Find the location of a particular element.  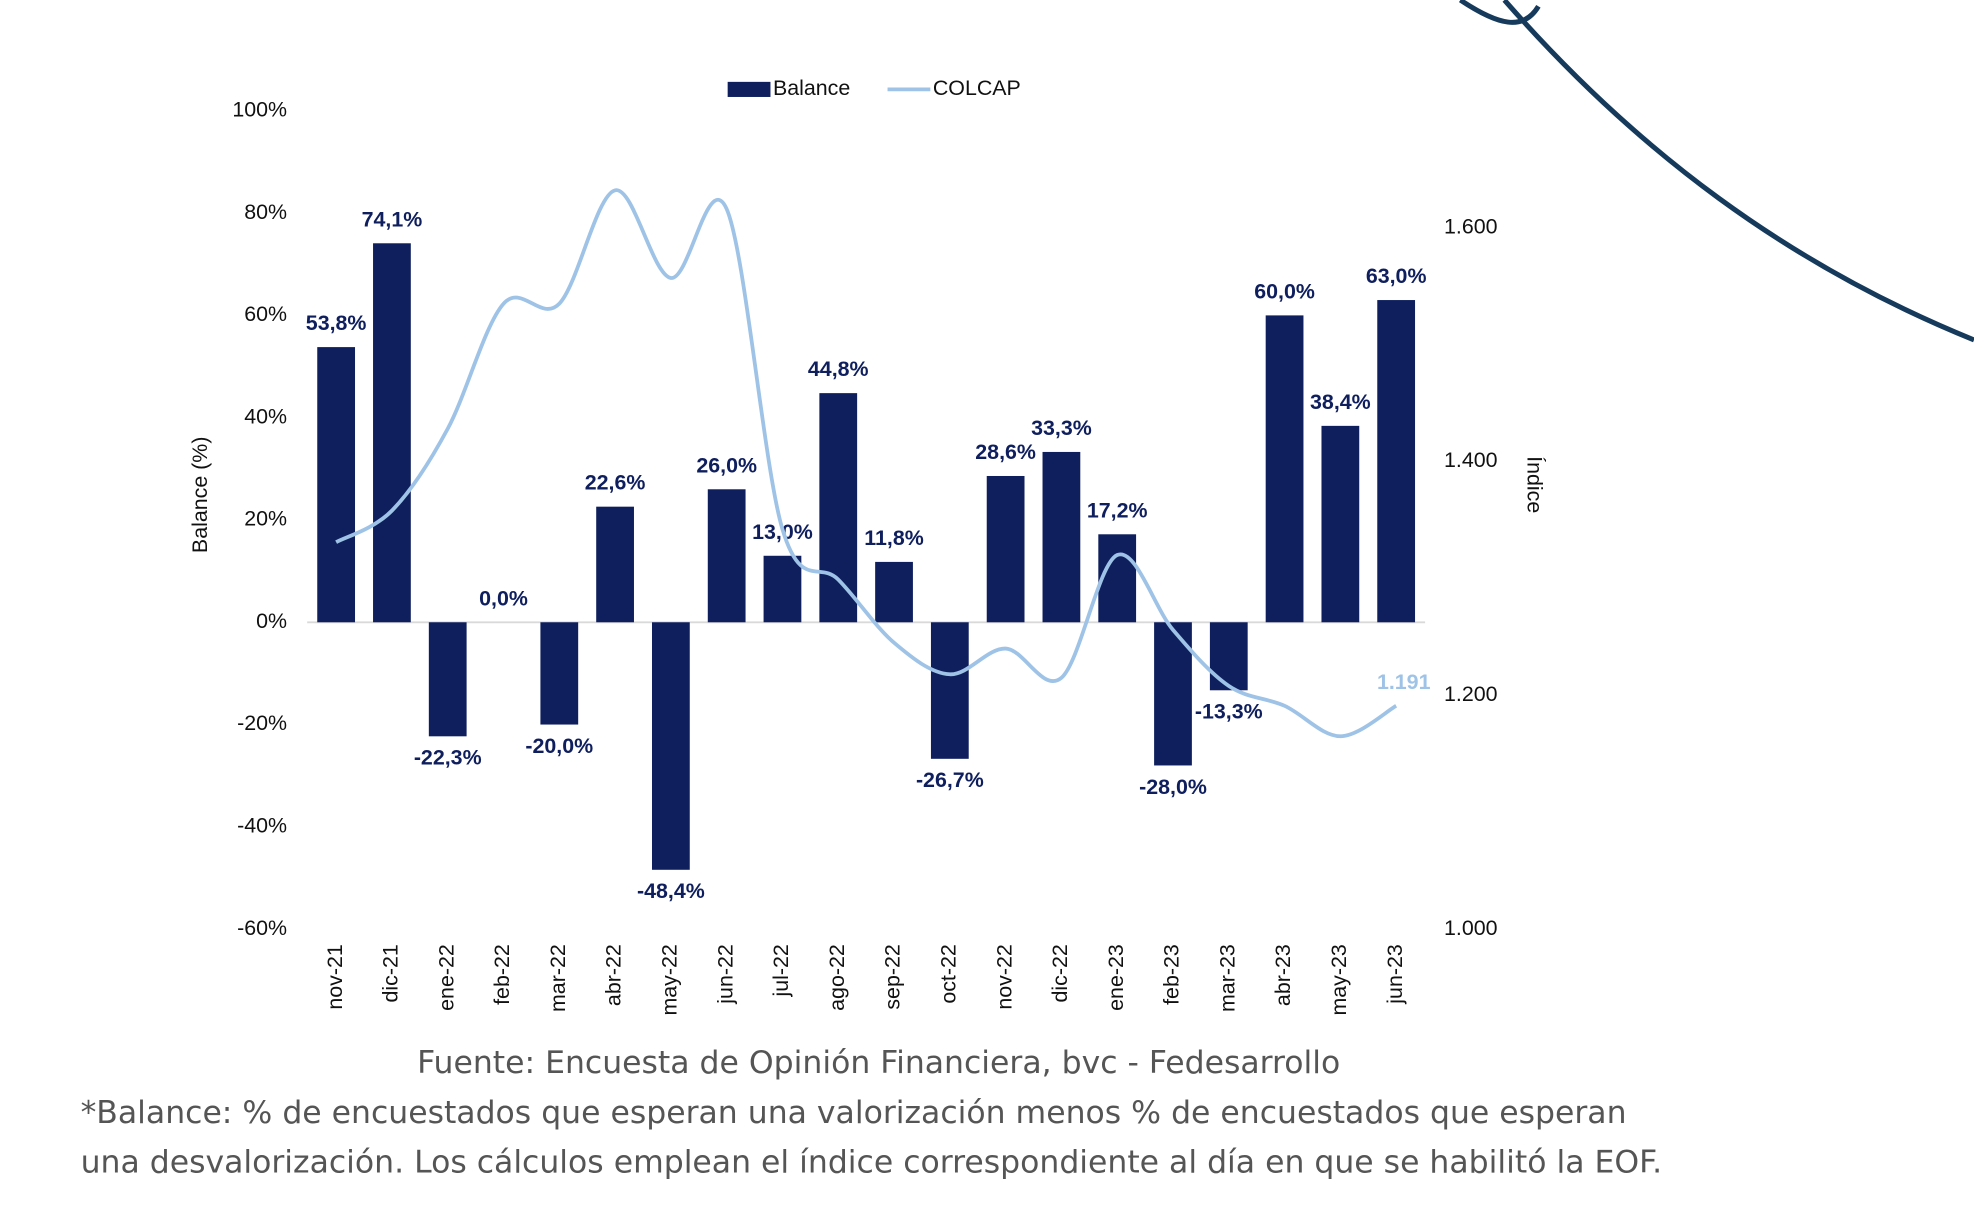

y2-tick-label: 1.000 is located at coordinates (1471, 928).